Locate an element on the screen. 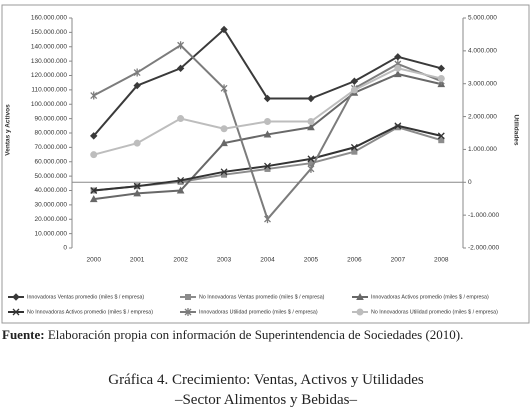 The height and width of the screenshot is (418, 532). y-tick-label: 150.000.000 is located at coordinates (49, 32).